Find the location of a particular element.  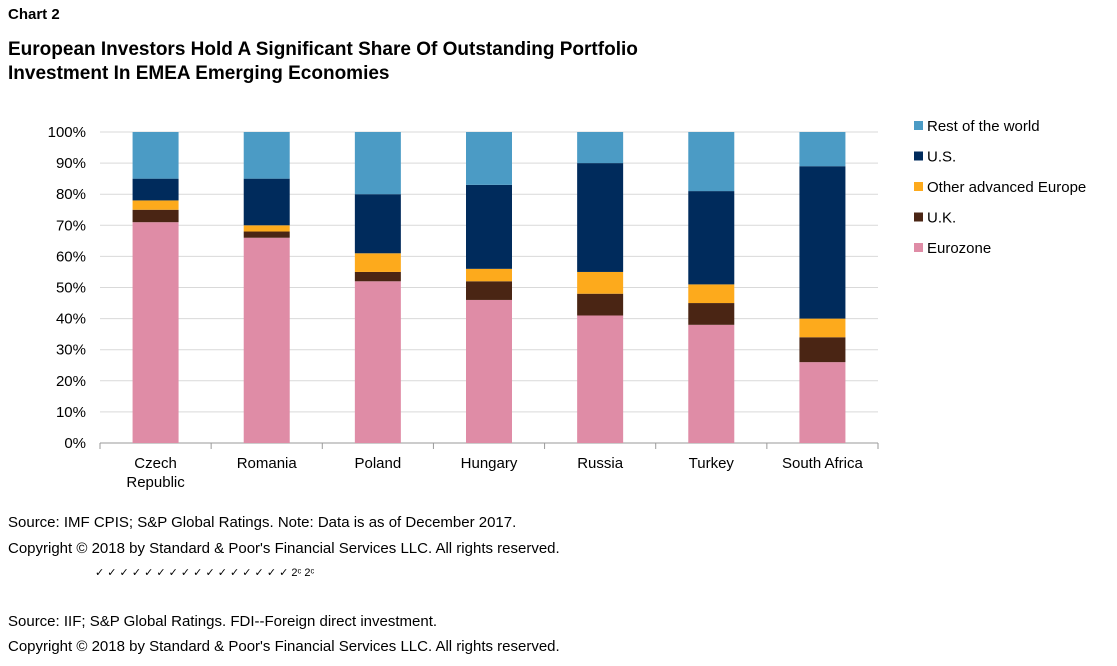

x-tick-label-line: Poland is located at coordinates (377, 463).